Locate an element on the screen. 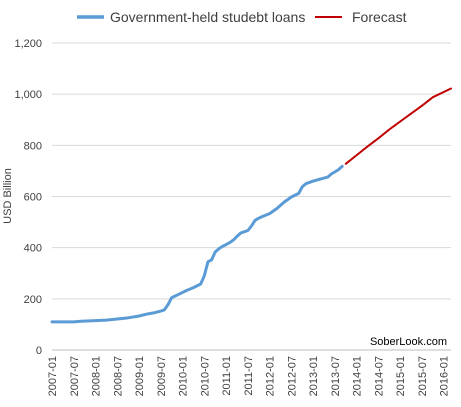 This screenshot has width=461, height=407. x-tick-label: 2014-07 is located at coordinates (379, 376).